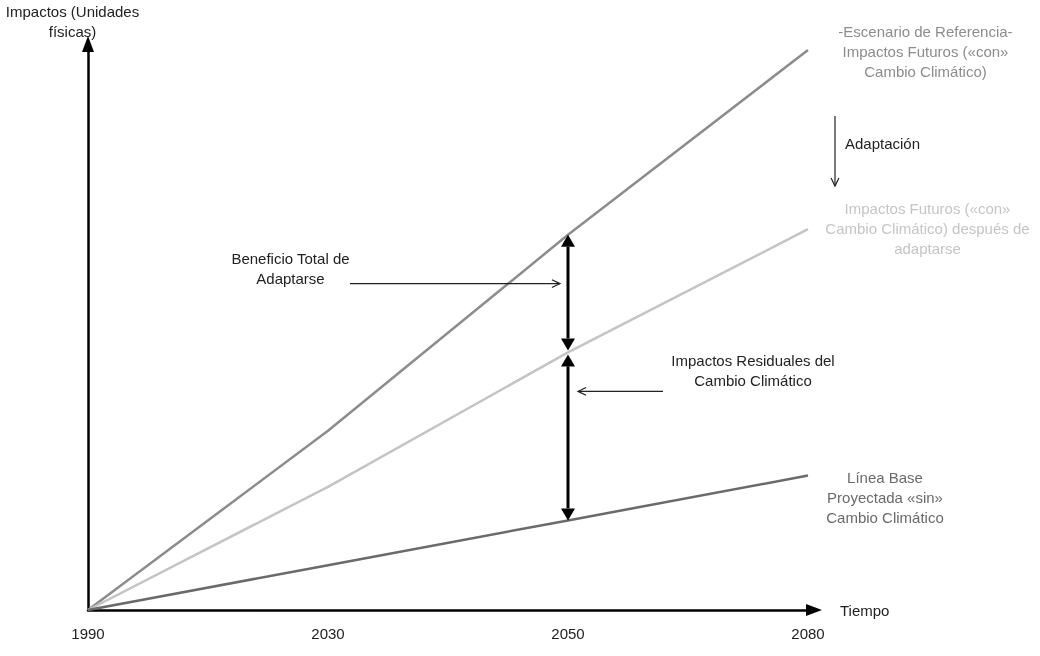  I want to click on x-tick-label: 2030, so click(328, 633).